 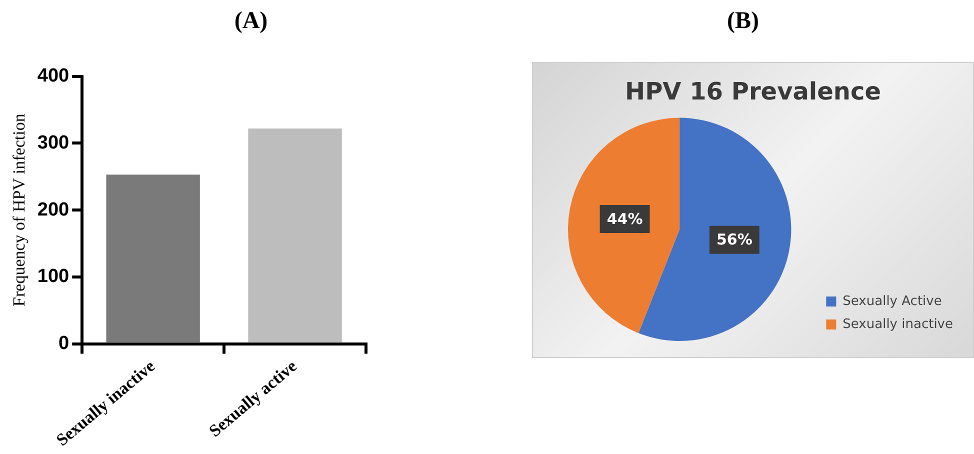 I want to click on chart-title: (B), so click(x=743, y=21).